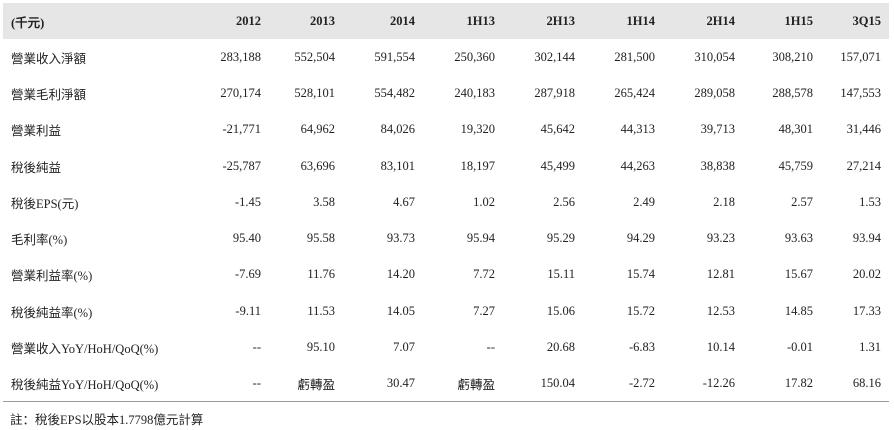 This screenshot has height=430, width=894. What do you see at coordinates (314, 56) in the screenshot?
I see `table-cell: 552,504` at bounding box center [314, 56].